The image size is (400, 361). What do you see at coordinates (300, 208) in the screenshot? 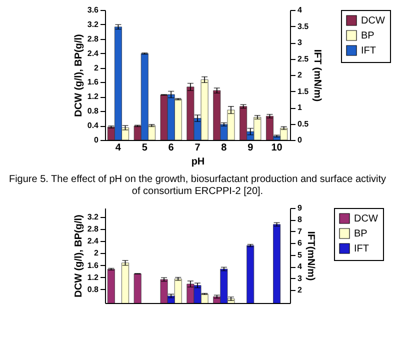
I see `y2-tick-label: 9` at bounding box center [300, 208].